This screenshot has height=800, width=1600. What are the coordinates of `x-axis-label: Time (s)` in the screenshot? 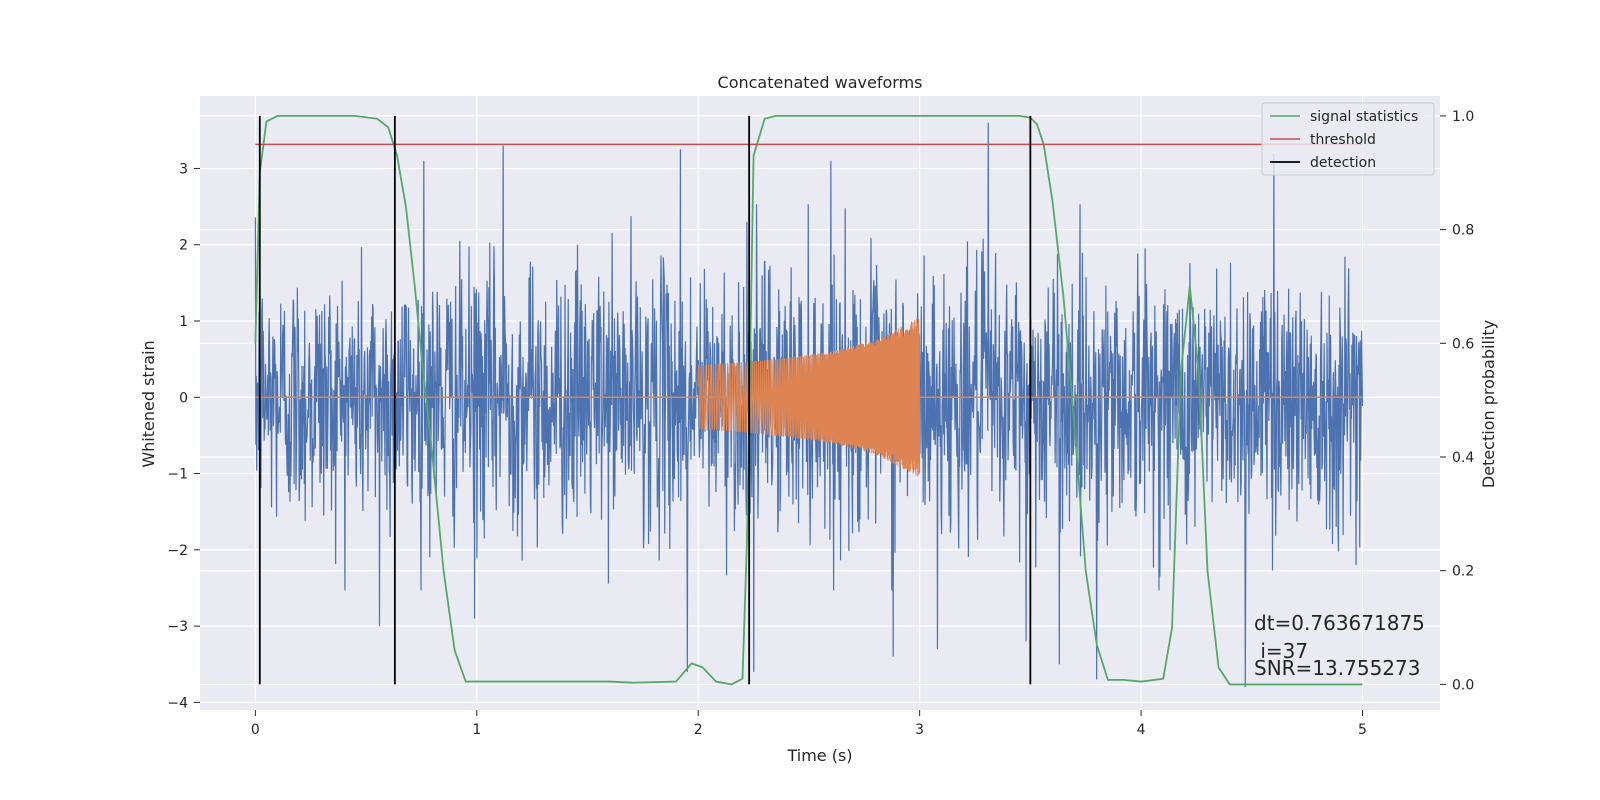 It's located at (819, 755).